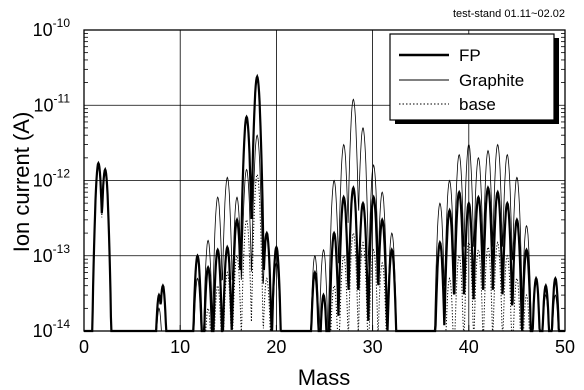  Describe the element at coordinates (84, 347) in the screenshot. I see `x-tick-label: 0` at that location.